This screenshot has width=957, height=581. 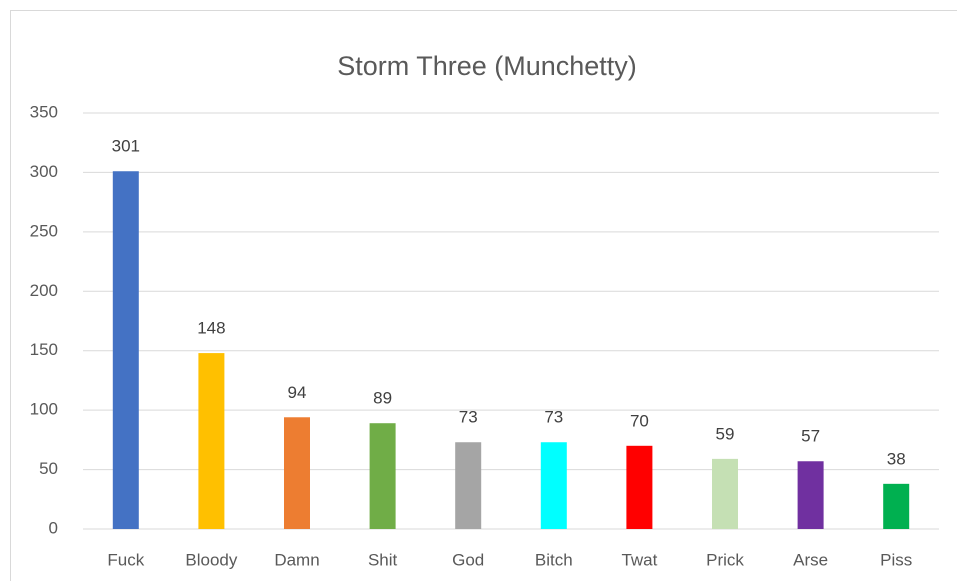 I want to click on data-label: 70, so click(x=639, y=420).